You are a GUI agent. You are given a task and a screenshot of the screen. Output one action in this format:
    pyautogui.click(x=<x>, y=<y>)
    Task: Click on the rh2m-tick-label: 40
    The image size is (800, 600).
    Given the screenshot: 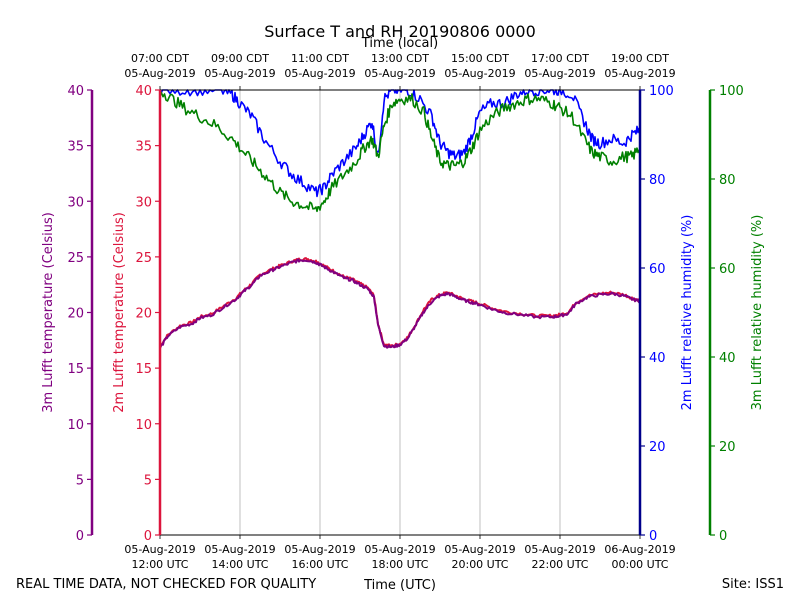 What is the action you would take?
    pyautogui.click(x=657, y=358)
    